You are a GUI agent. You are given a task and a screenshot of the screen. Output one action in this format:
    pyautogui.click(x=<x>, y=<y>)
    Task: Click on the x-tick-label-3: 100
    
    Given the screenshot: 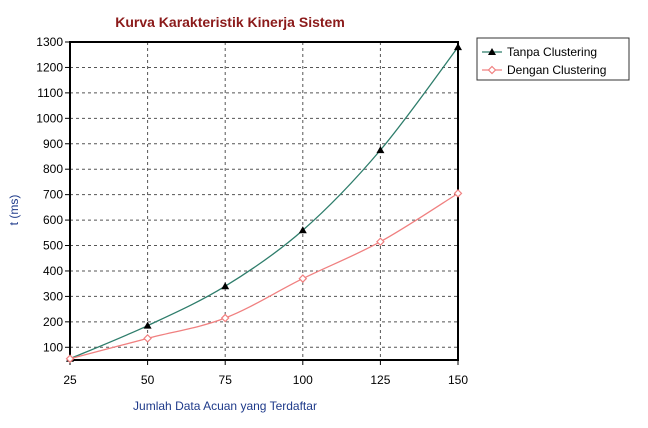 What is the action you would take?
    pyautogui.click(x=303, y=380)
    